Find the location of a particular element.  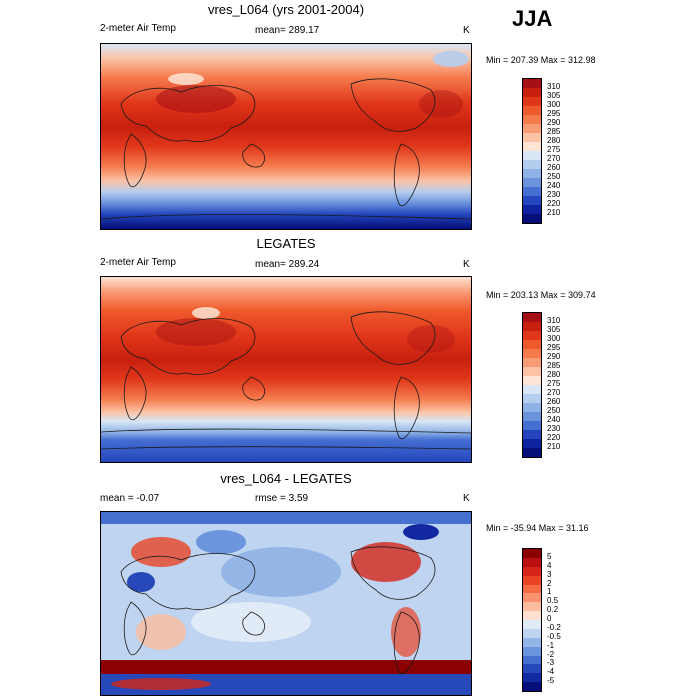

colorbar-tick-label: -0.2 is located at coordinates (554, 627).